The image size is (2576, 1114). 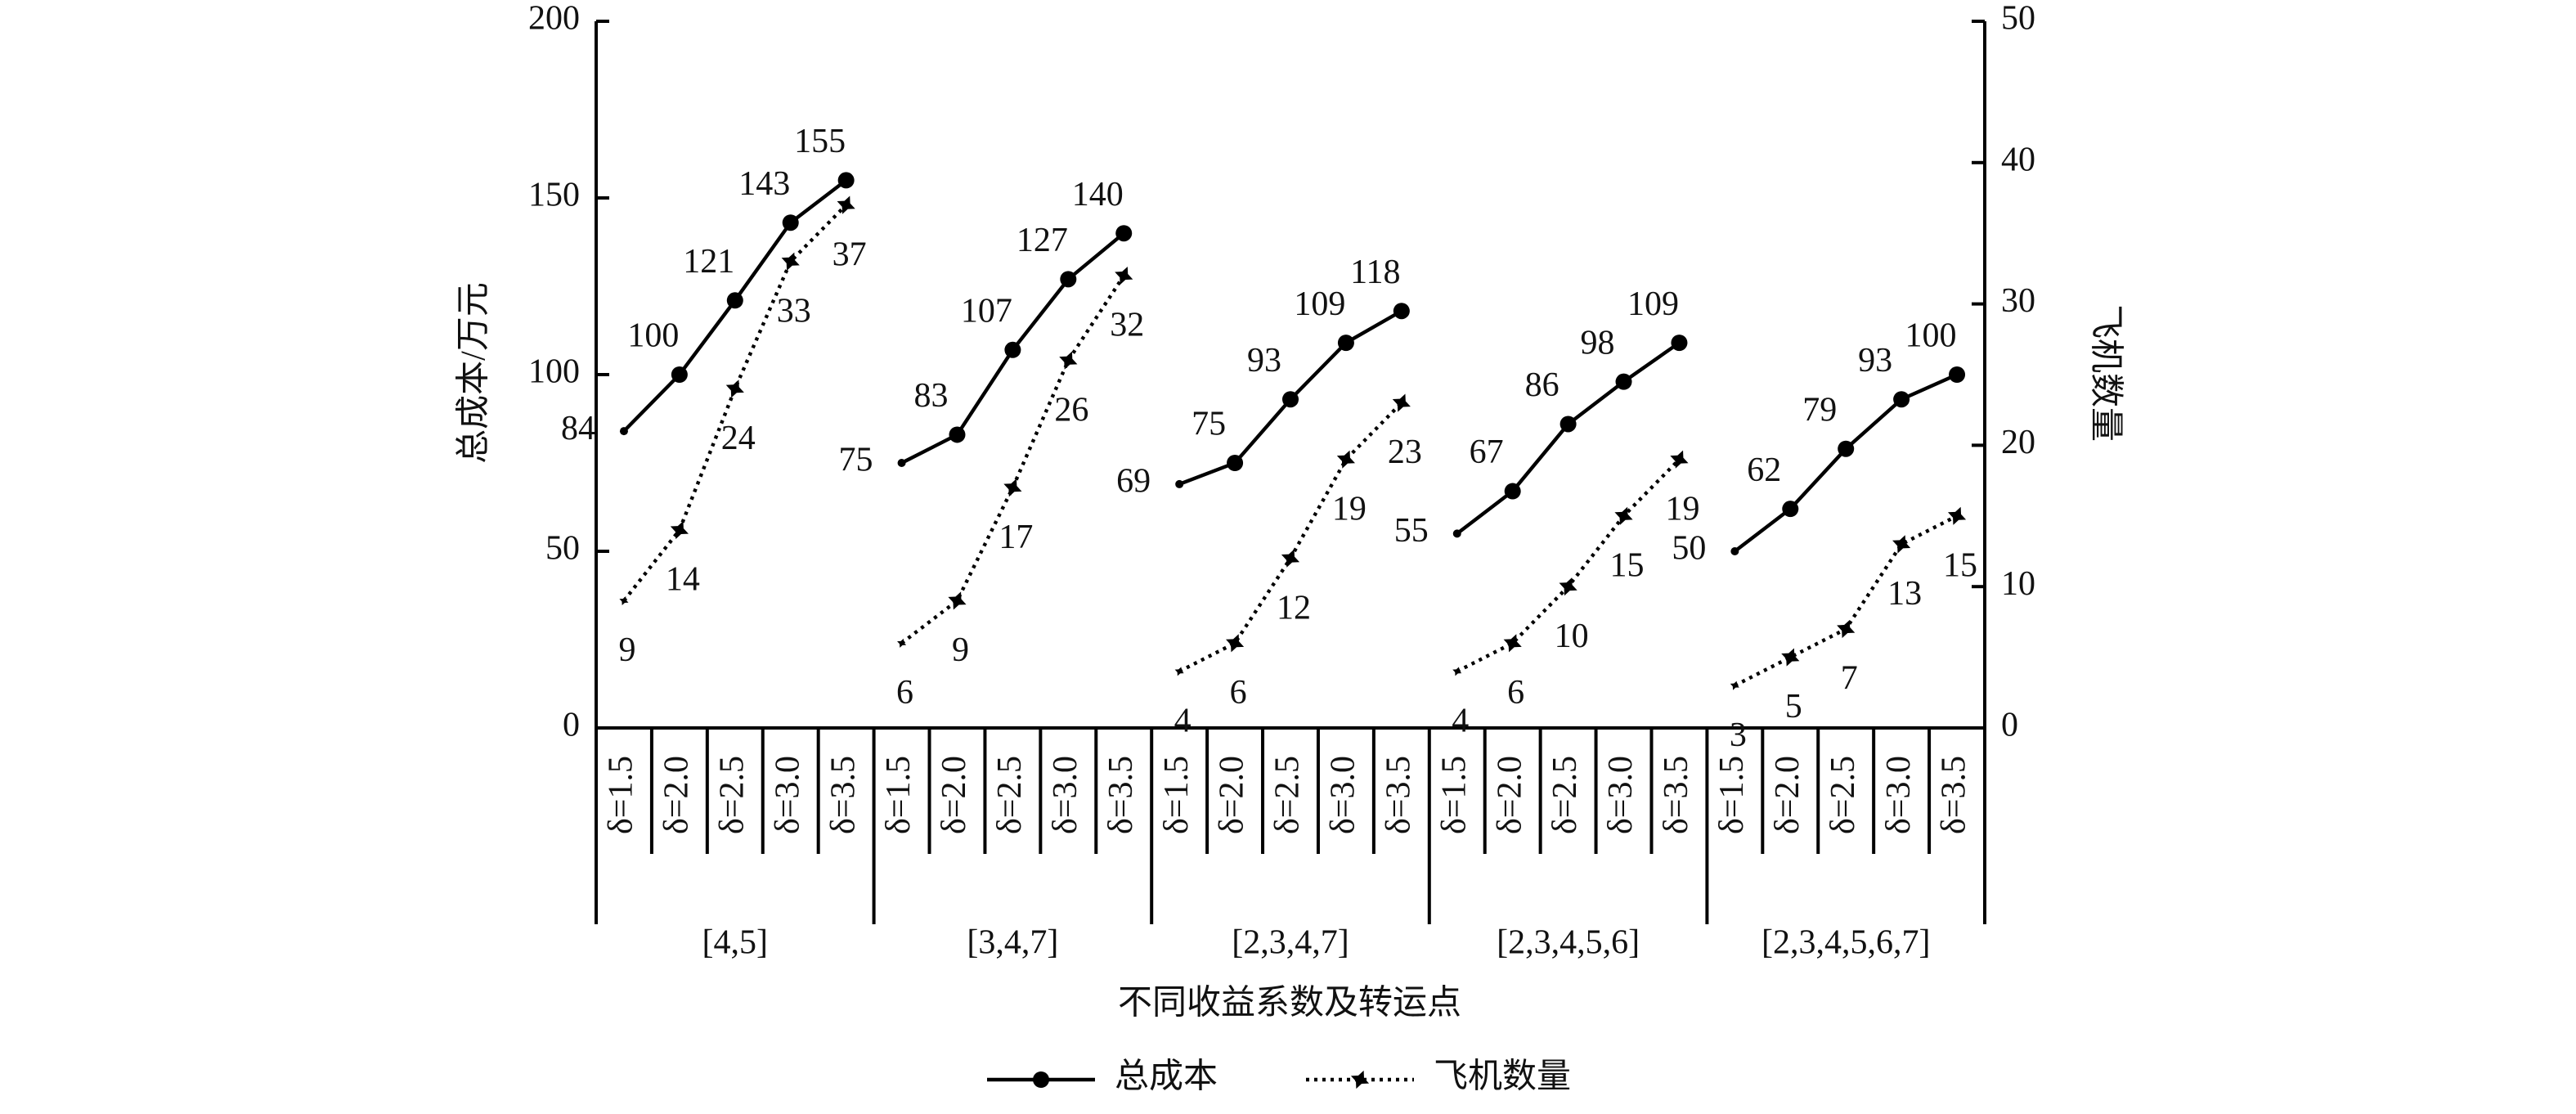 I want to click on data-label: 24, so click(x=738, y=439).